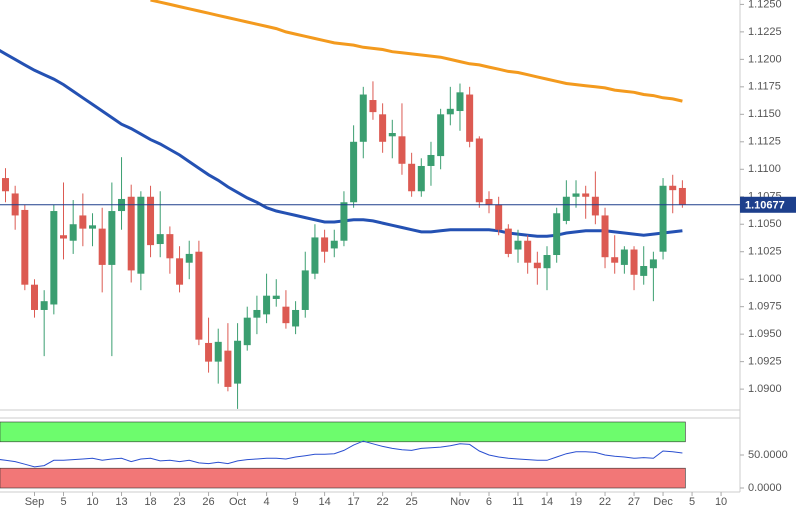 This screenshot has width=802, height=512. I want to click on x-tick-label: 27, so click(634, 502).